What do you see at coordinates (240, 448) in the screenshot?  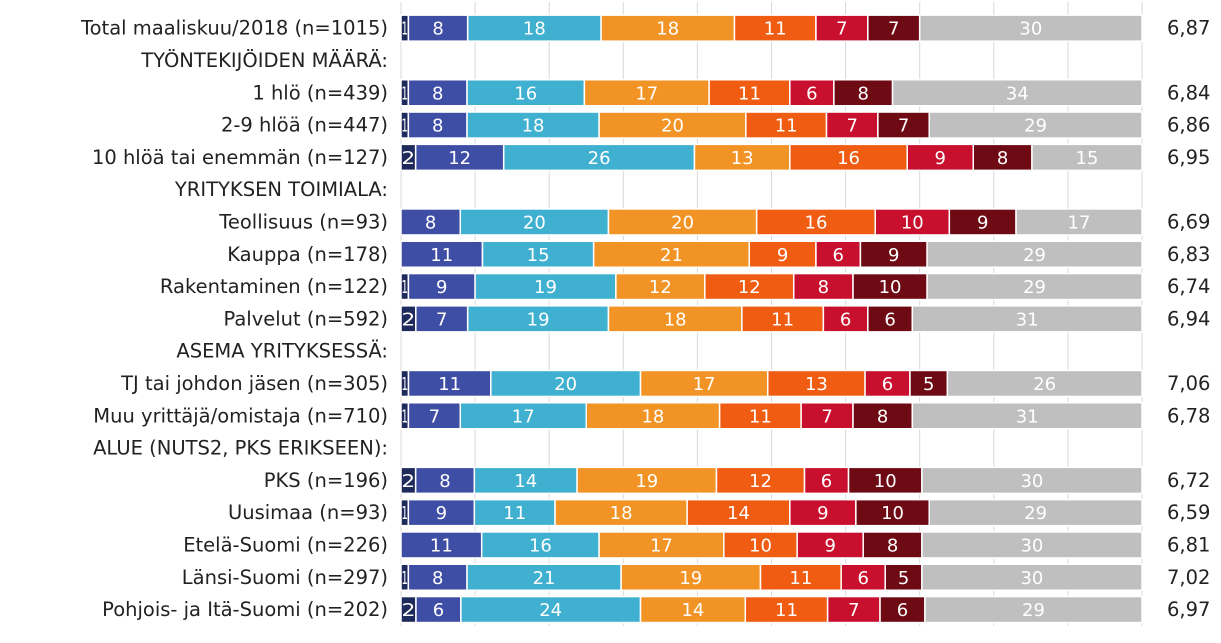 I see `group-header-label: ALUE (NUTS2, PKS ERIKSEEN):` at bounding box center [240, 448].